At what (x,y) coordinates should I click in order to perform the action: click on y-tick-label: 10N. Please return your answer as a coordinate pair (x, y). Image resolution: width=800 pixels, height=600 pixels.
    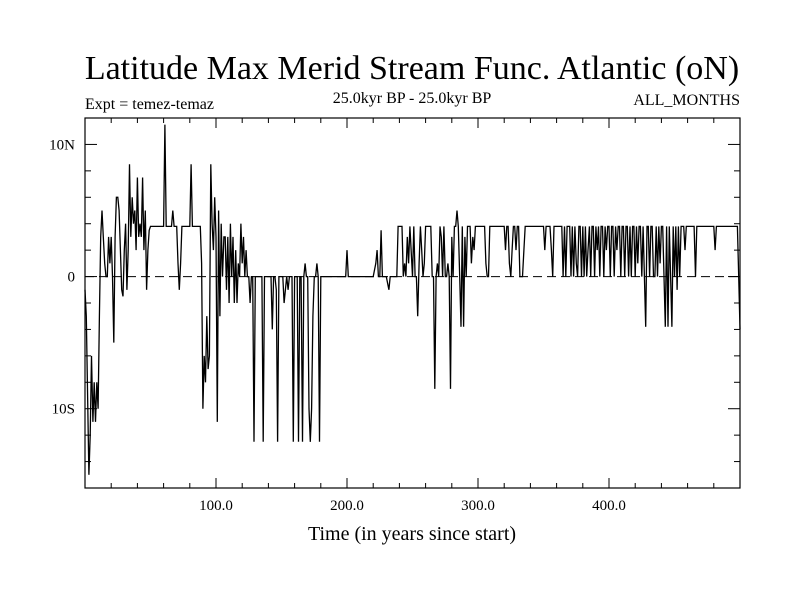
    Looking at the image, I should click on (62, 145).